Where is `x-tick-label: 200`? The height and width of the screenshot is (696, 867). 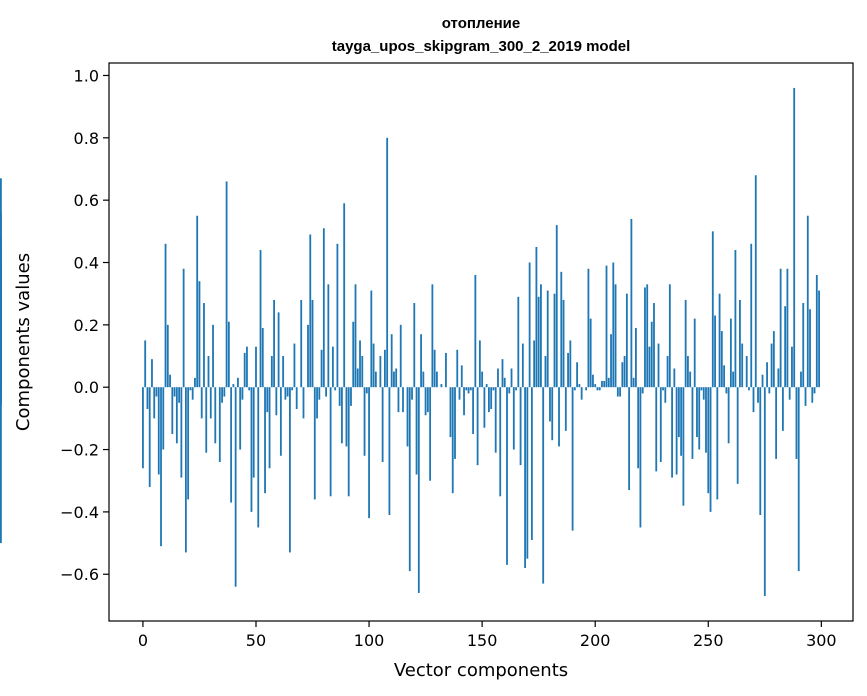 x-tick-label: 200 is located at coordinates (595, 640).